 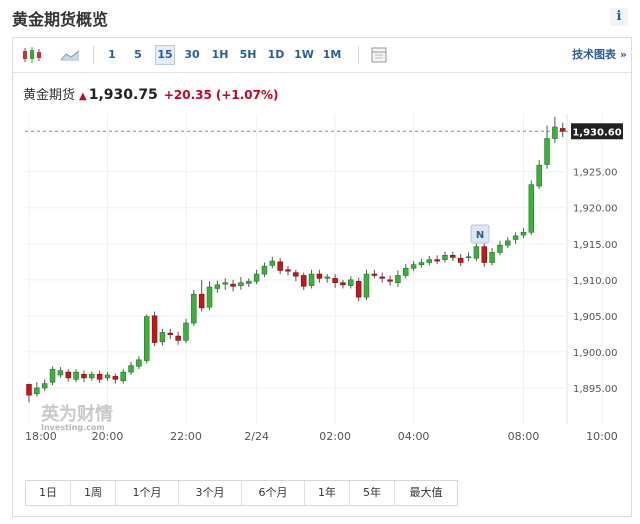 I want to click on range-1m: 1个月, so click(x=147, y=493).